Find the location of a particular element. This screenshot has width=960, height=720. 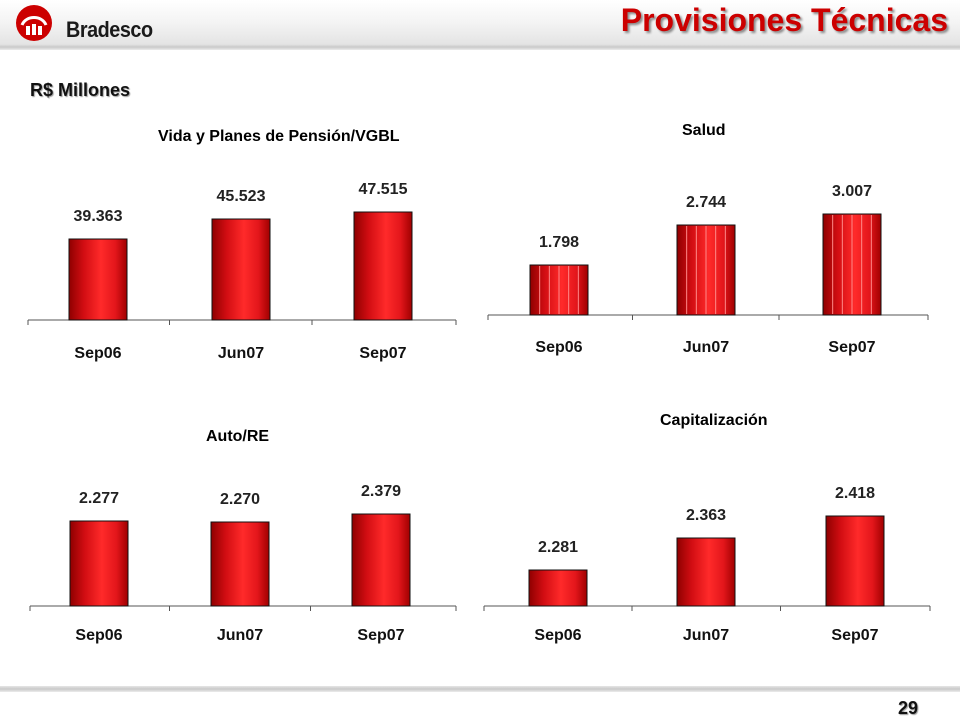

value-label: 3.007 is located at coordinates (852, 191).